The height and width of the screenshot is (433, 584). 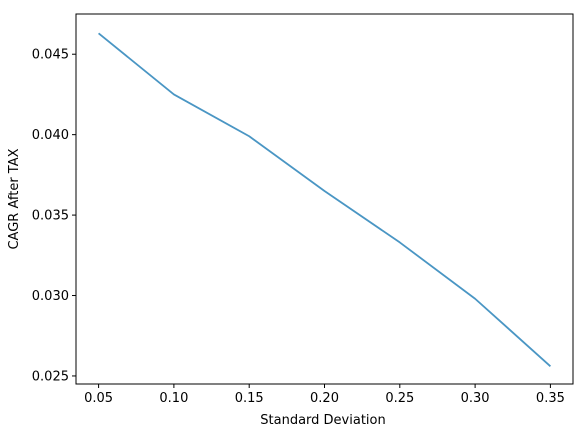 I want to click on x-tick-label: 0.10, so click(x=173, y=398).